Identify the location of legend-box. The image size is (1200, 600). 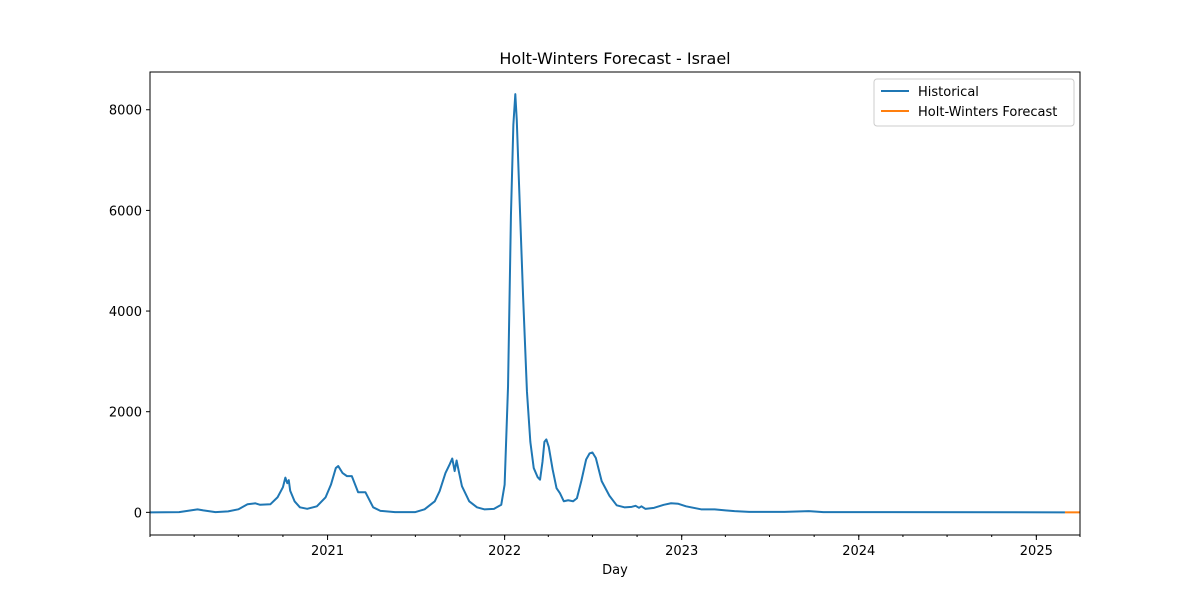
(974, 102).